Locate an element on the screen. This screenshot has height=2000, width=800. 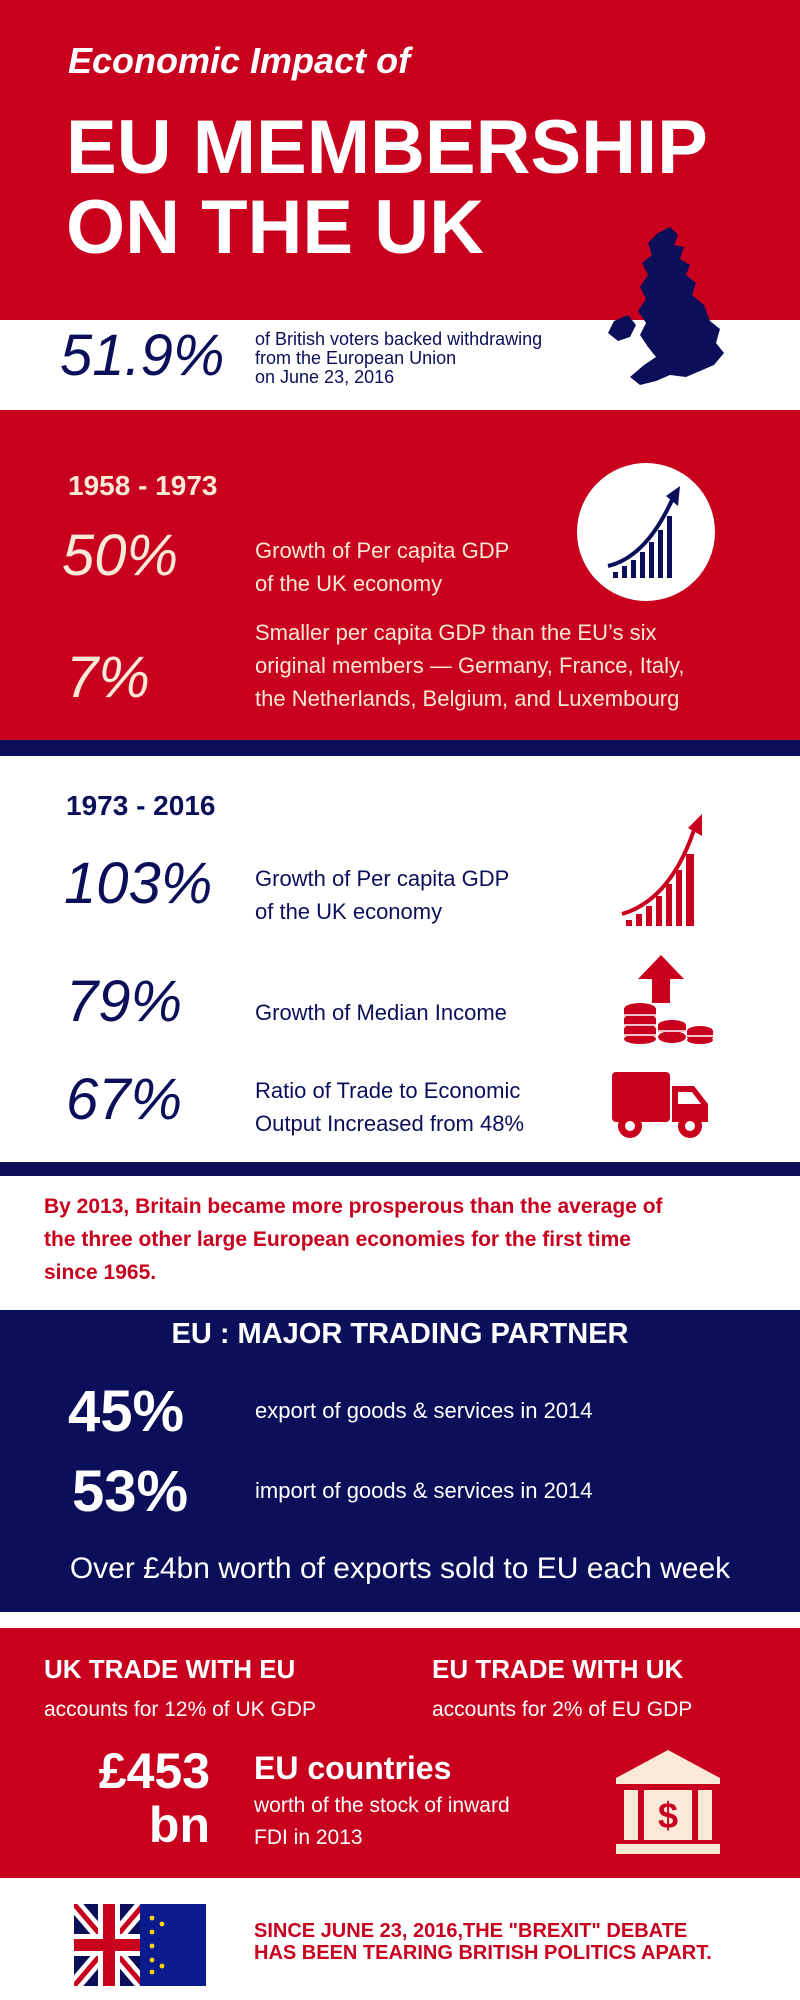
footer-line1: SINCE JUNE 23, 2016,THE "BREXIT" DEBATE is located at coordinates (471, 1931).